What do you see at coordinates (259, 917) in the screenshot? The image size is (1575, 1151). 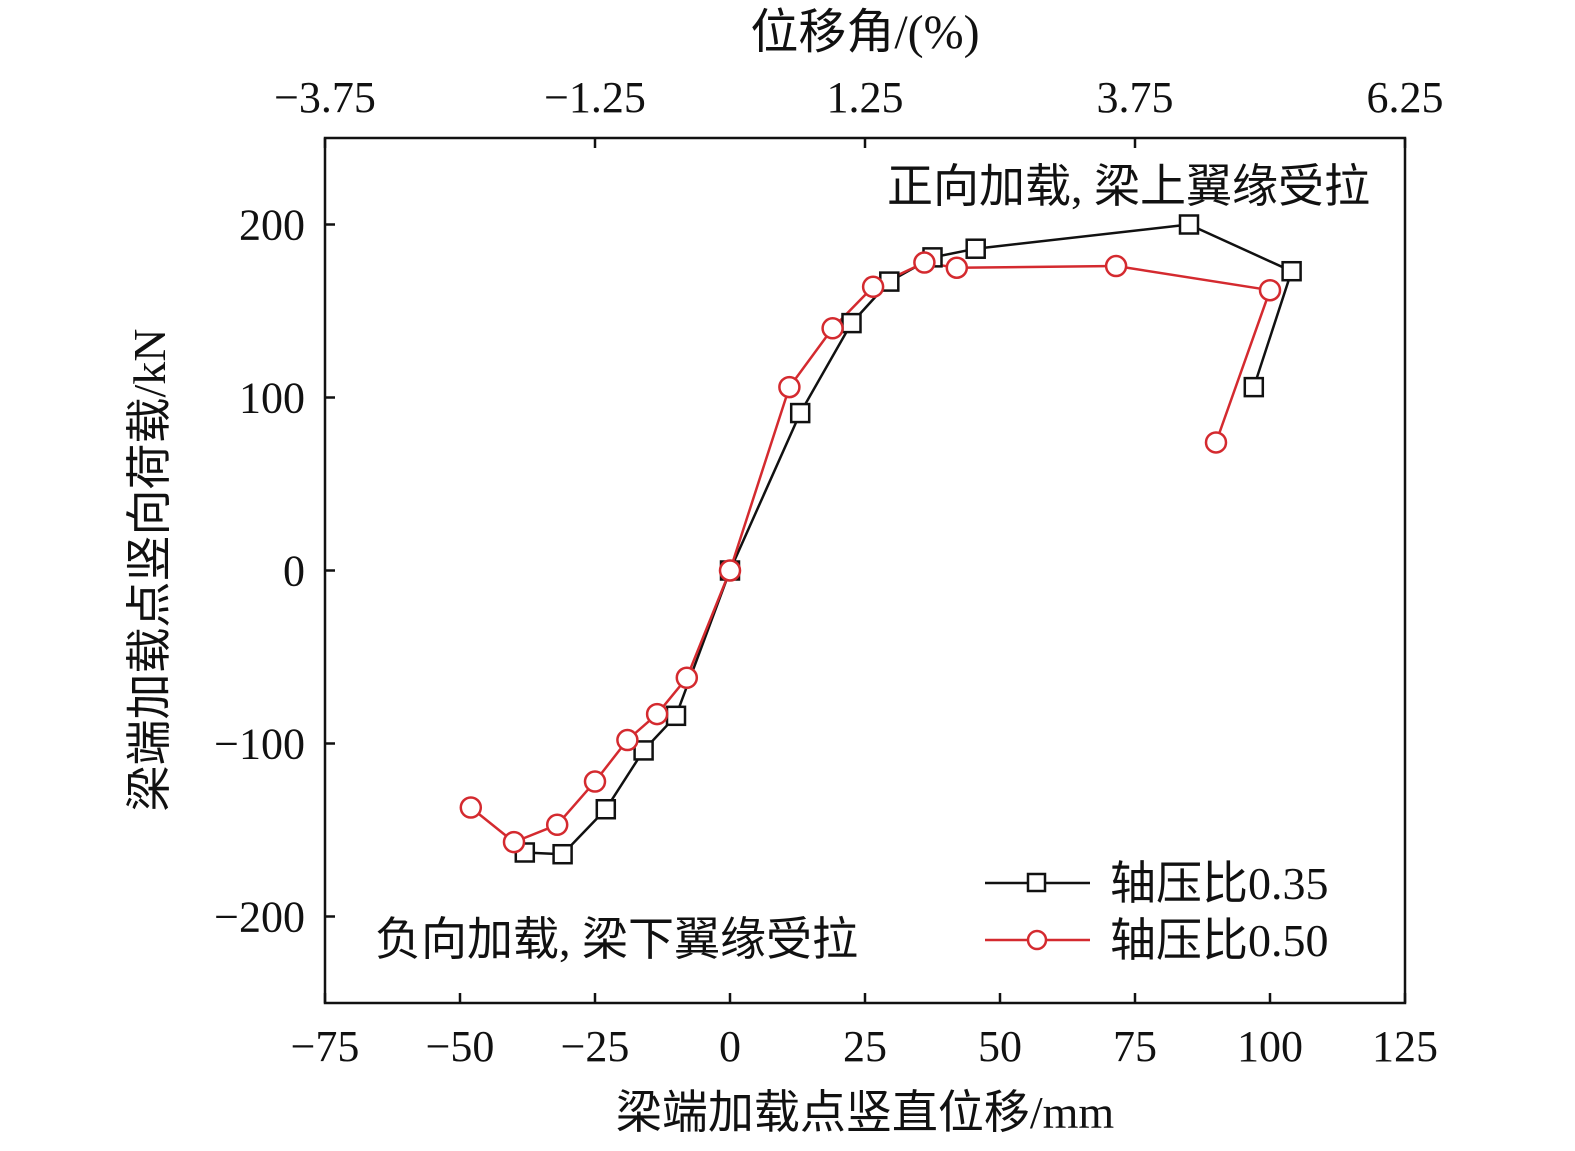 I see `y-tick-label: −200` at bounding box center [259, 917].